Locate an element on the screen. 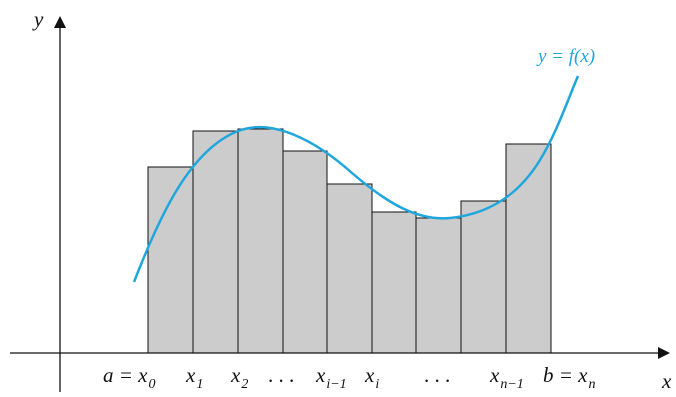  tick-label-main: a = x is located at coordinates (125, 375).